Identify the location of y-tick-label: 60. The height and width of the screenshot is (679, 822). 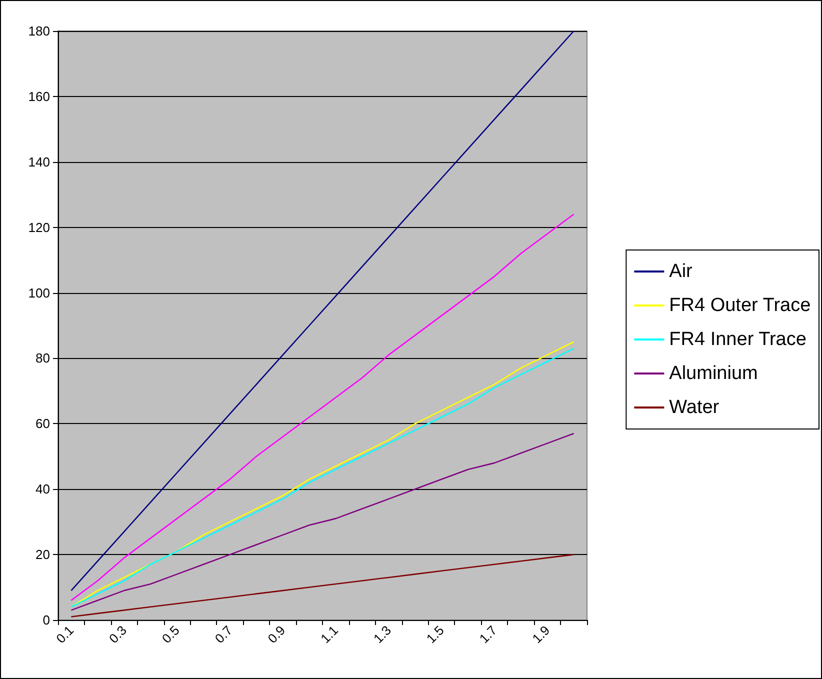
(43, 424).